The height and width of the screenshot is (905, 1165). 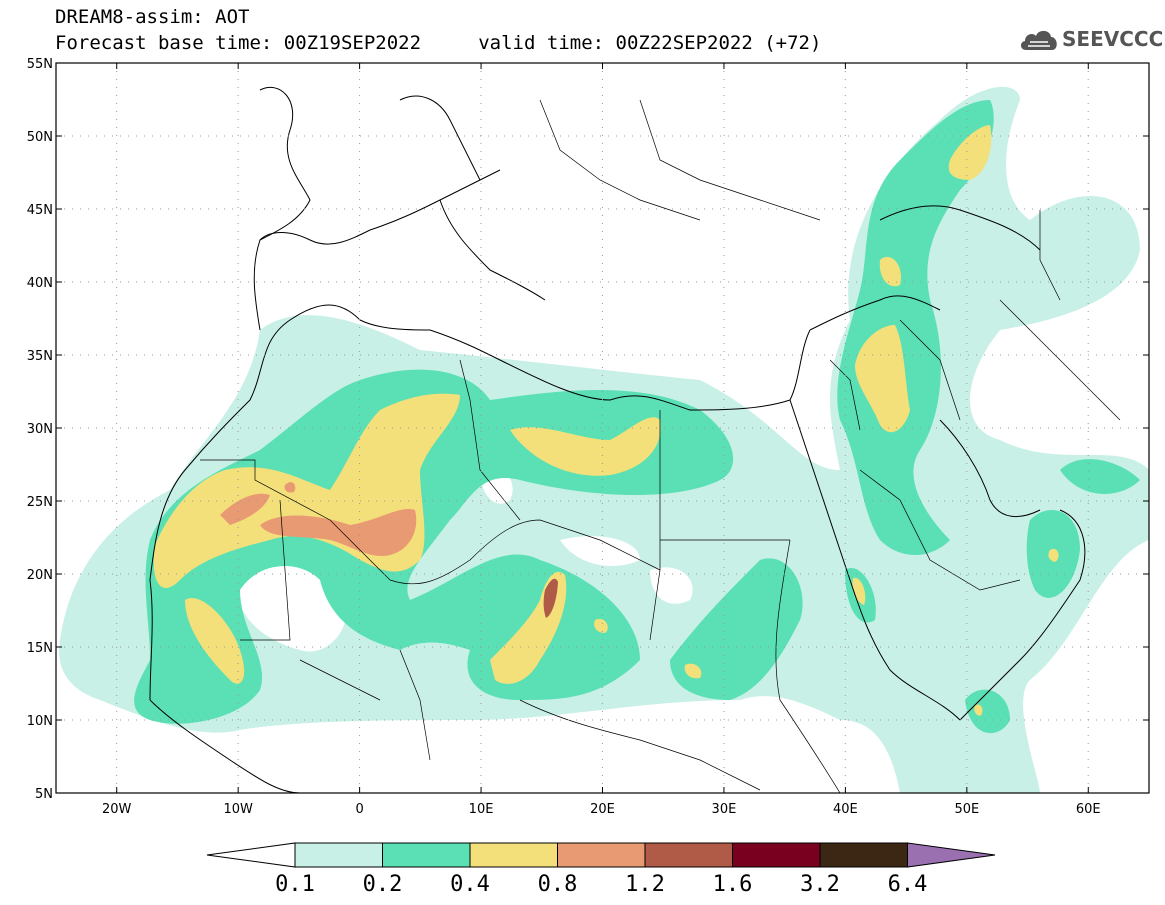 I want to click on lon-label-20W: 20W, so click(x=117, y=809).